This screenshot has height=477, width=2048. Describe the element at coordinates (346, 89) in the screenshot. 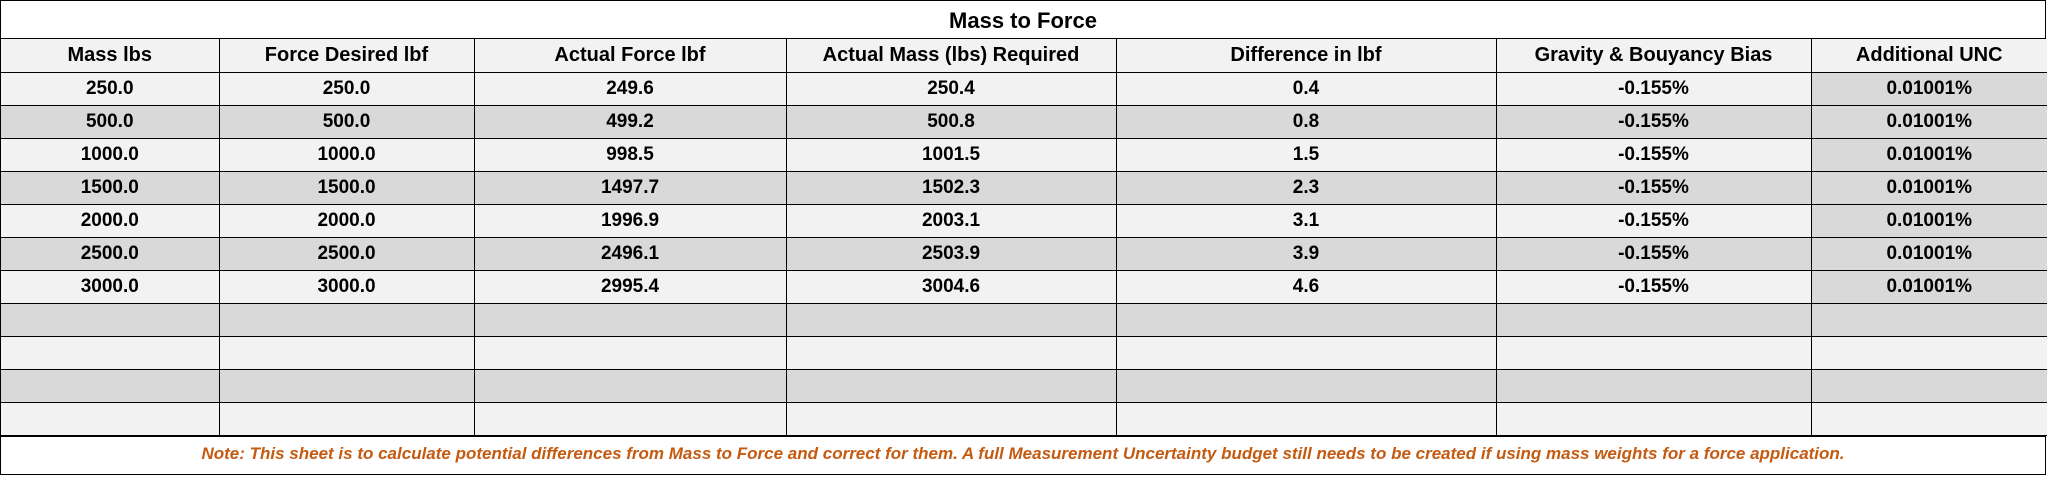

I see `cell-force-desired: 250.0` at that location.